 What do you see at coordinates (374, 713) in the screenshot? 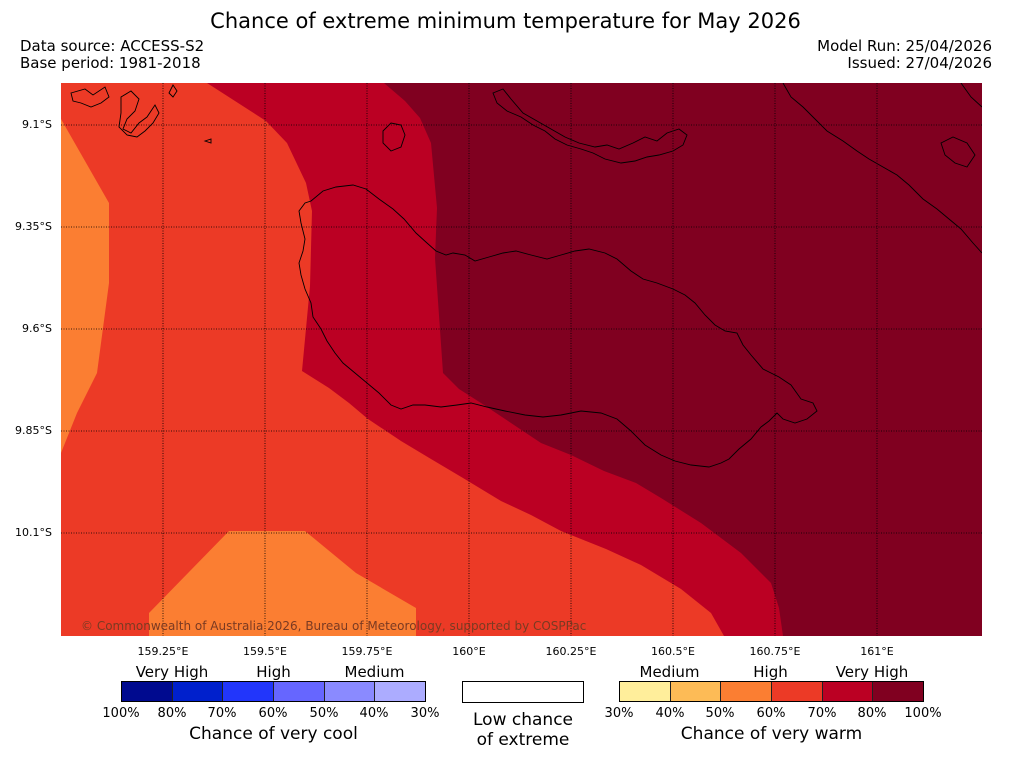
I see `cool-tick: 40%` at bounding box center [374, 713].